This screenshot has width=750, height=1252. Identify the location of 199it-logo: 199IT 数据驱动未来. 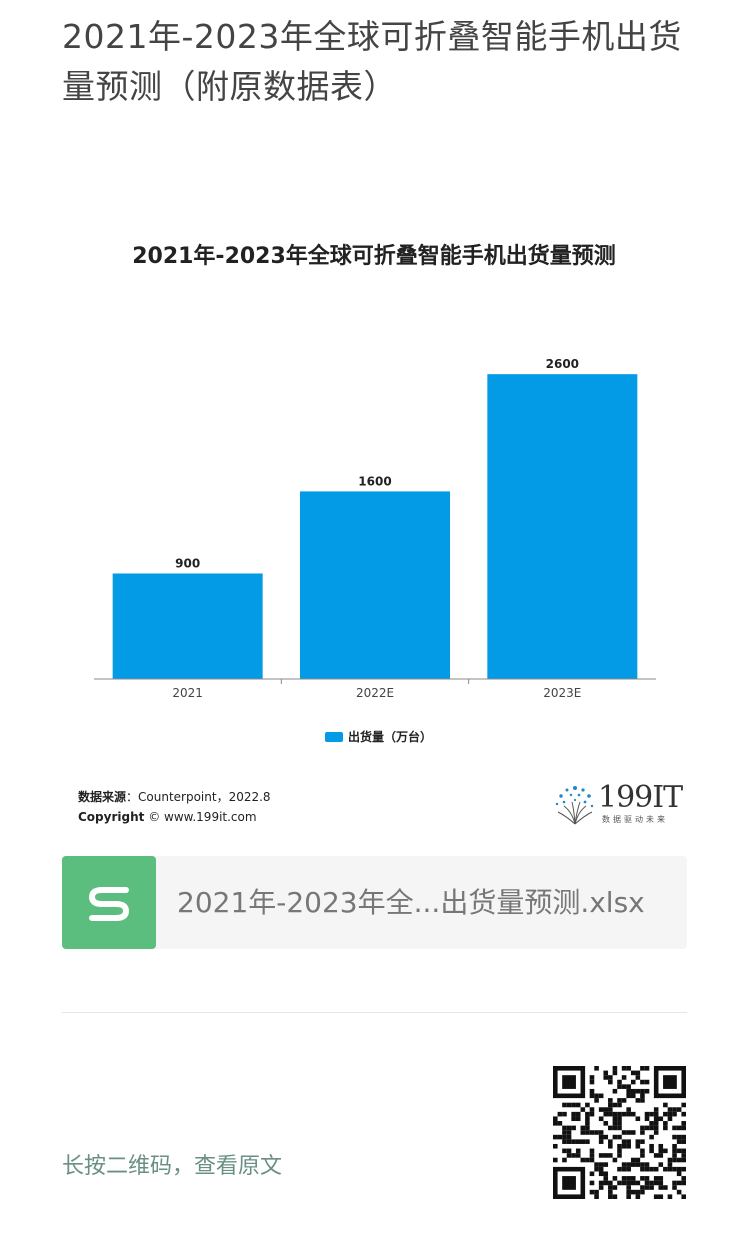
(617, 803).